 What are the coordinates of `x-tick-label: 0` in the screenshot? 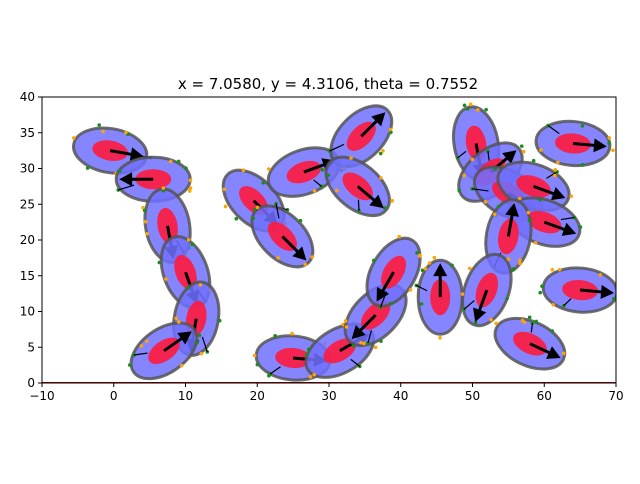 It's located at (114, 396).